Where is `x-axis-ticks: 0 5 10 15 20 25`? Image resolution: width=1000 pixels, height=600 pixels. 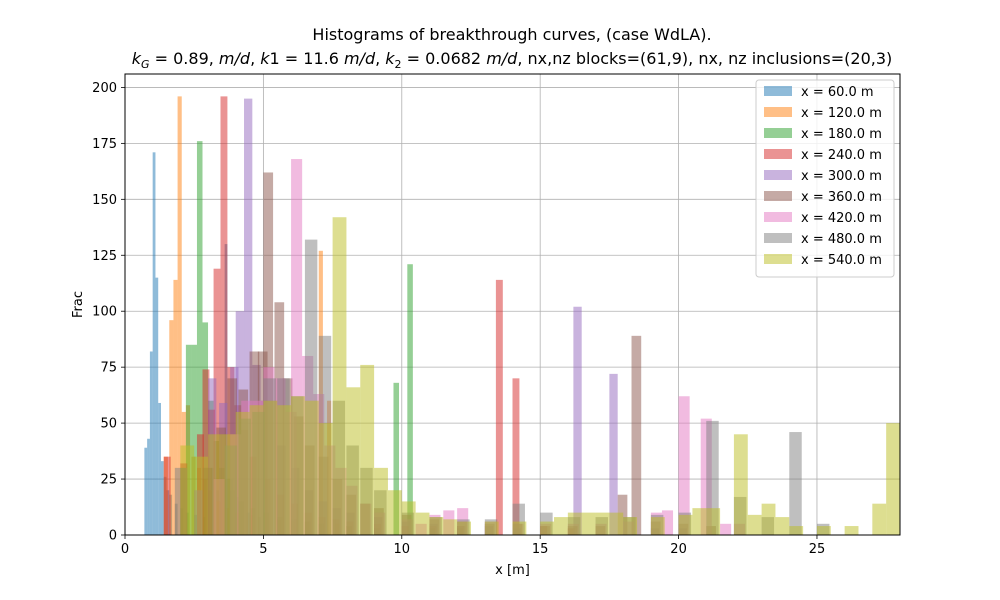 x-axis-ticks: 0 5 10 15 20 25 is located at coordinates (473, 546).